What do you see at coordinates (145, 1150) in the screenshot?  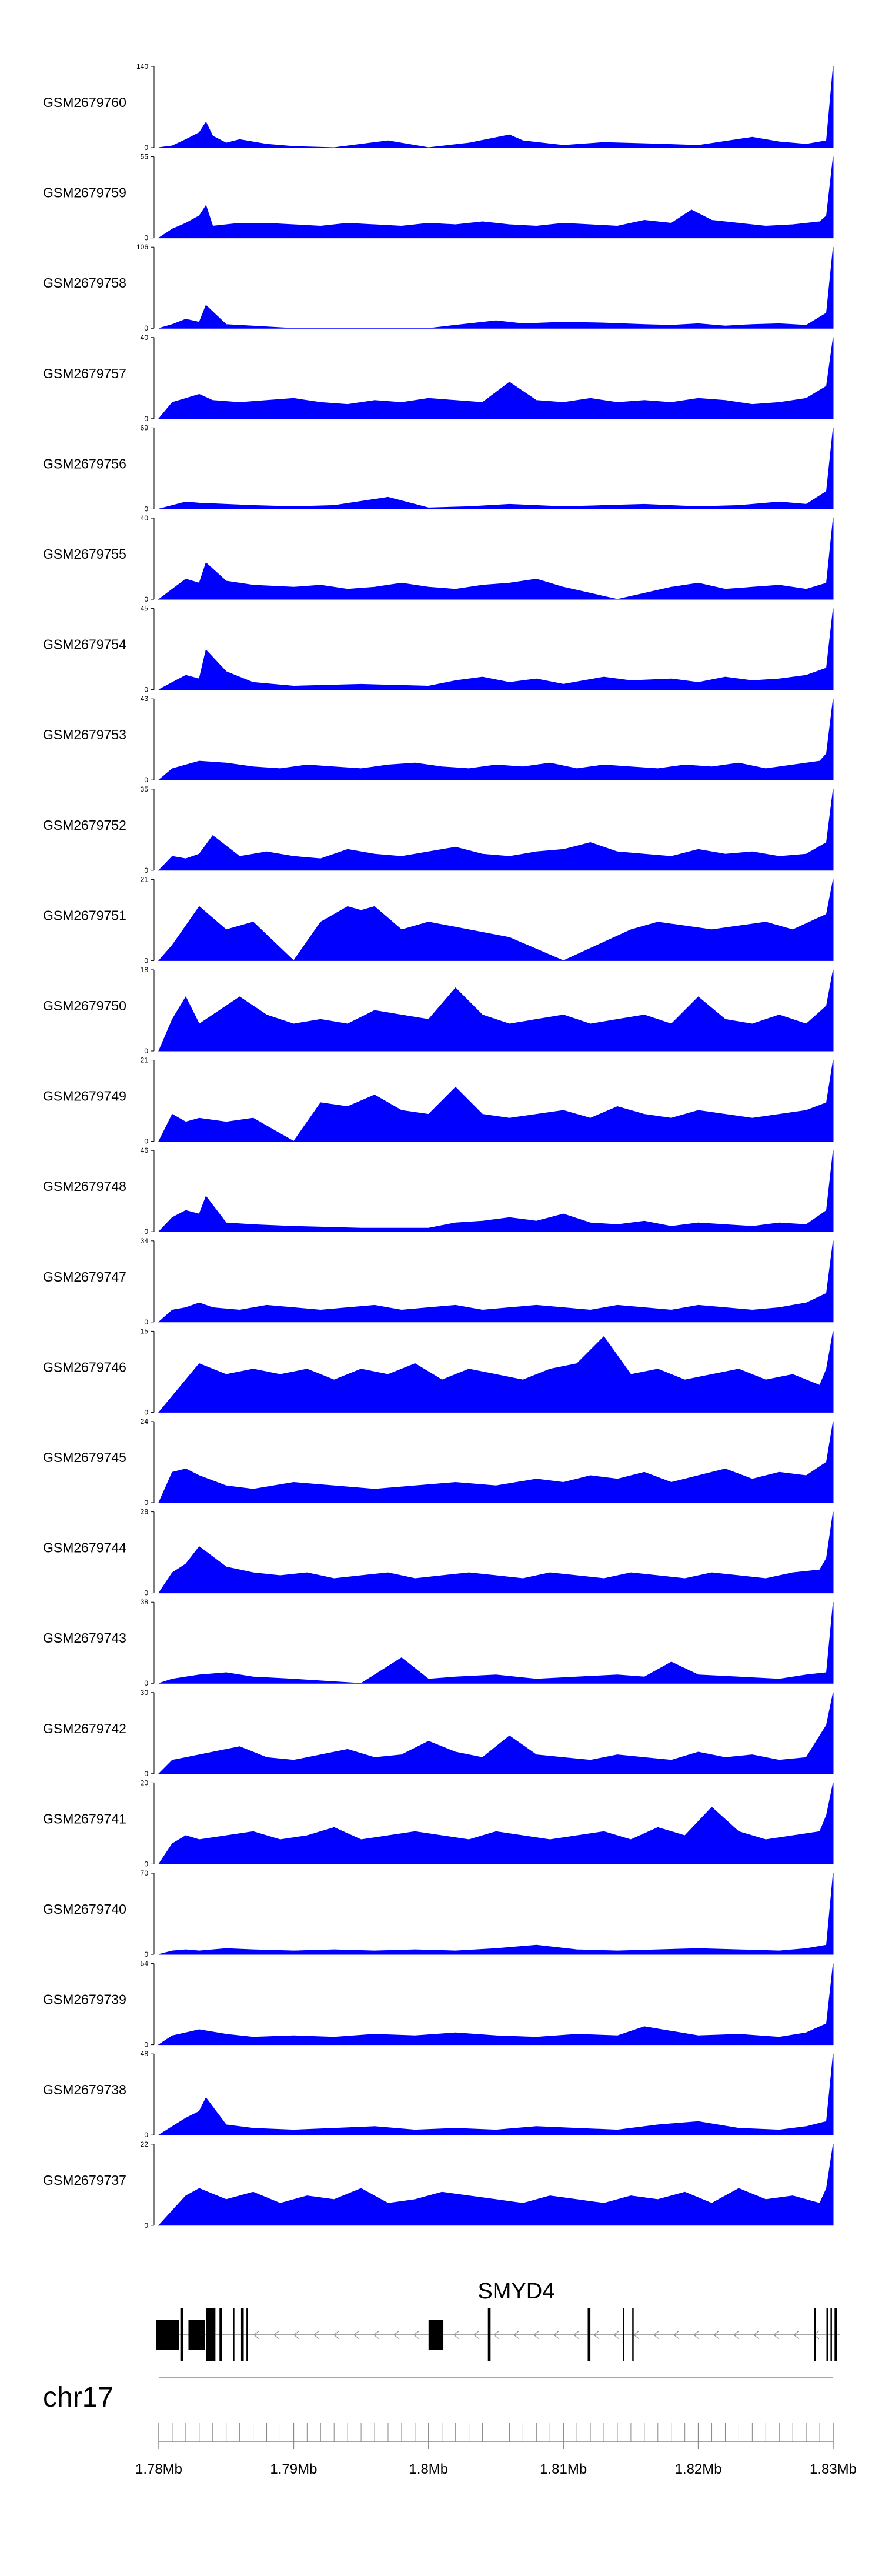 I see `y-max-label: 46` at bounding box center [145, 1150].